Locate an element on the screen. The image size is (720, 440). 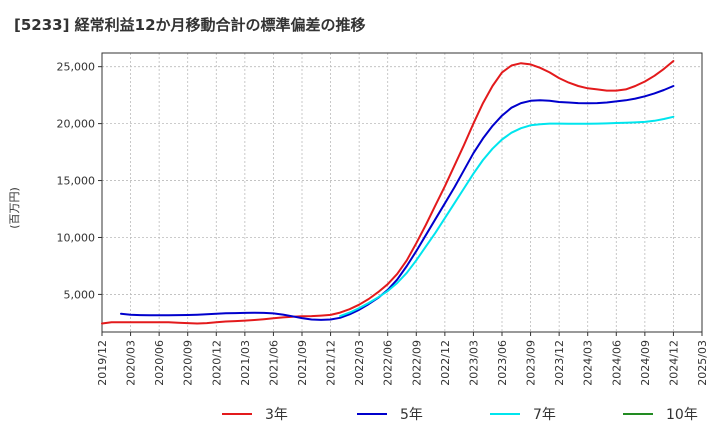
x-tick-label: 2020/03 is located at coordinates (131, 363).